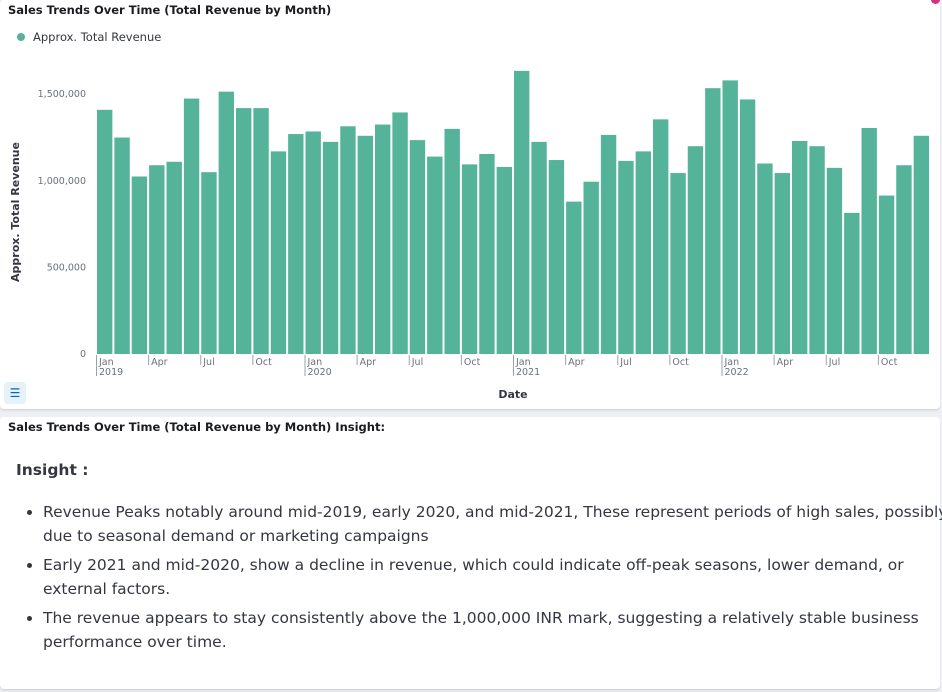 This screenshot has height=692, width=942. What do you see at coordinates (935, 2) in the screenshot?
I see `notification-dot` at bounding box center [935, 2].